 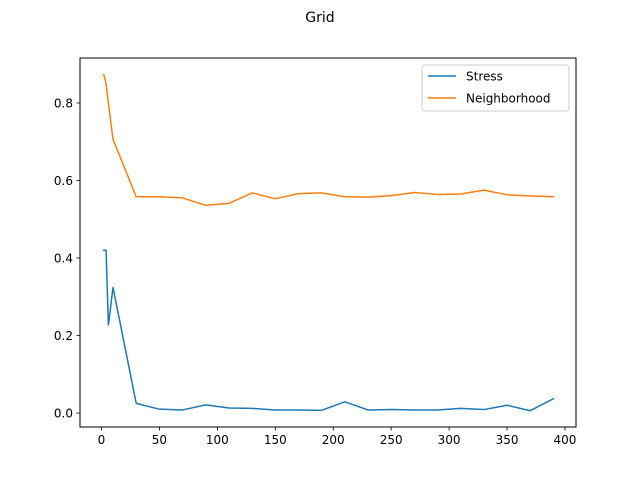 What do you see at coordinates (484, 77) in the screenshot?
I see `legend-label-stress: Stress` at bounding box center [484, 77].